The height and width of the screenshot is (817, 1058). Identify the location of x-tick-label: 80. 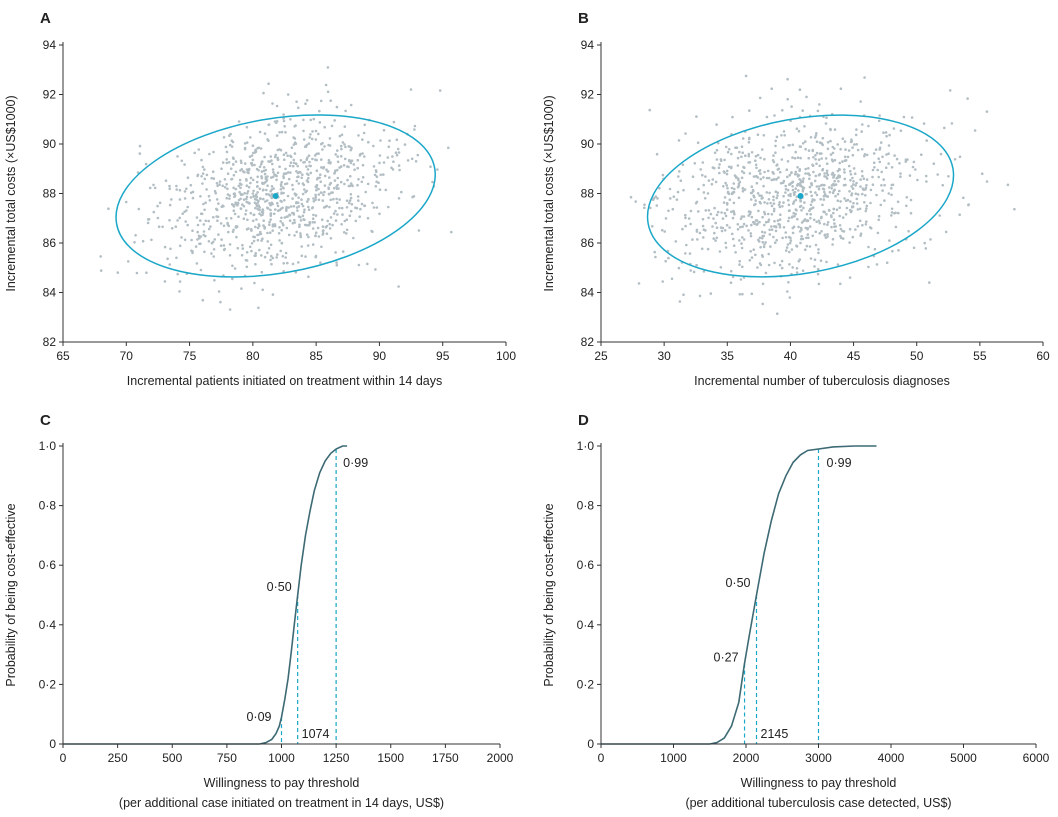
(253, 356).